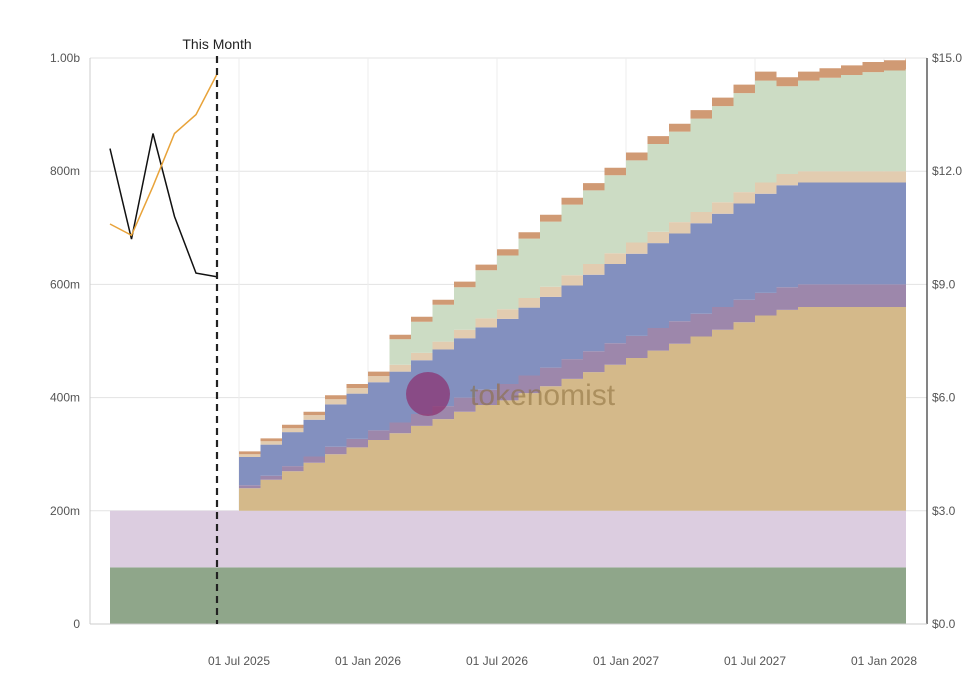 The image size is (975, 677). I want to click on x-tick-label: 01 Jul 2027, so click(755, 661).